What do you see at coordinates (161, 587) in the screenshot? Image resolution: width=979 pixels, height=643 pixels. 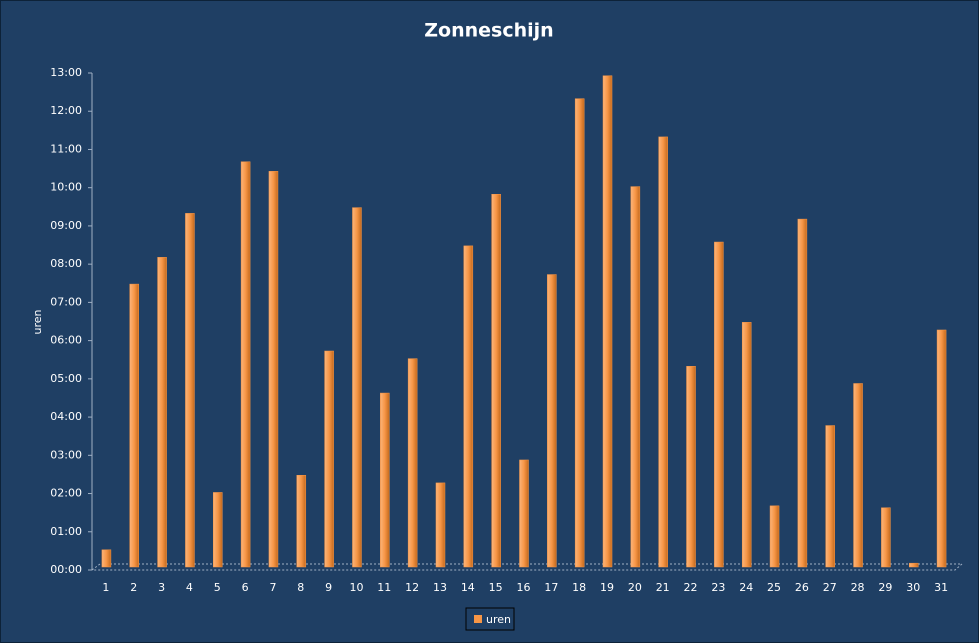 I see `x-tick-label: 3` at bounding box center [161, 587].